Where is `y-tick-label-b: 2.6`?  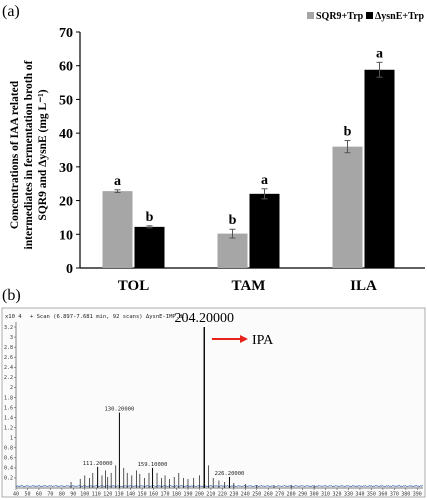 y-tick-label-b: 2.6 is located at coordinates (8, 358).